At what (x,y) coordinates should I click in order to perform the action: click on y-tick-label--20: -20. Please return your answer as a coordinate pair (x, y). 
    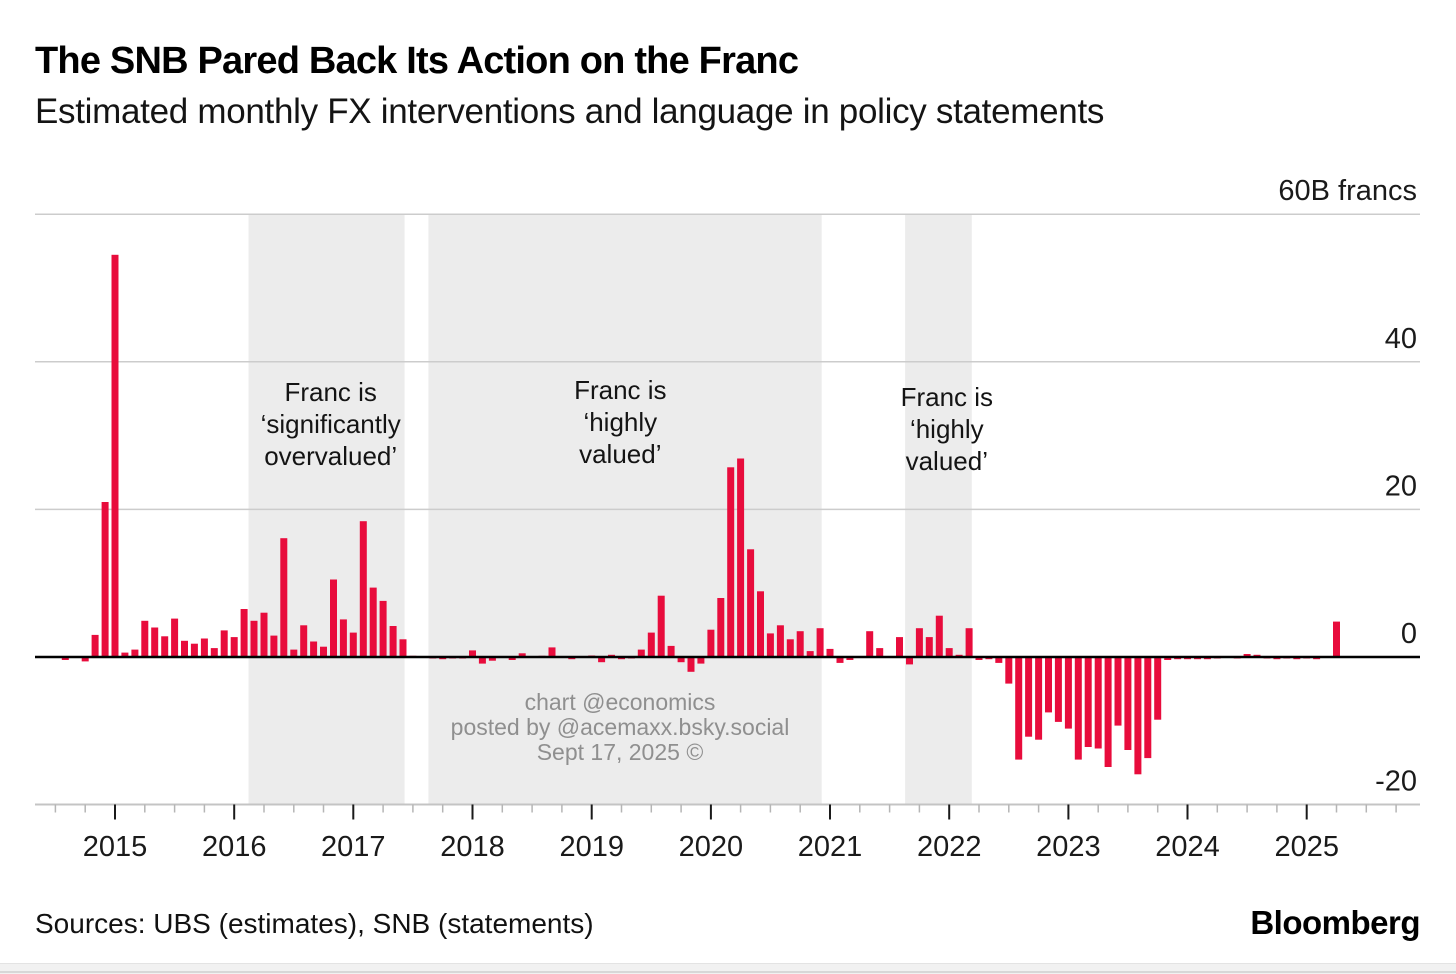
    Looking at the image, I should click on (1396, 782).